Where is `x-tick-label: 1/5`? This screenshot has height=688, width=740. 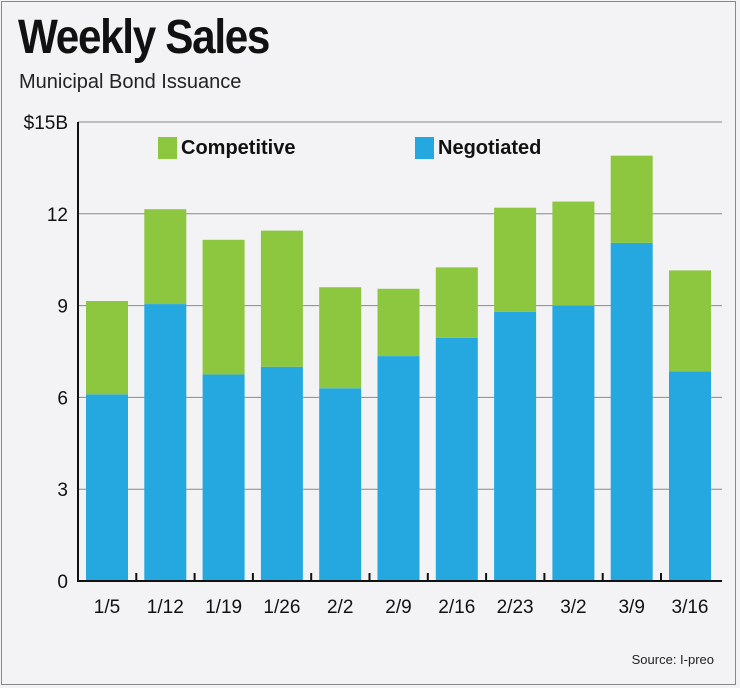 x-tick-label: 1/5 is located at coordinates (107, 607).